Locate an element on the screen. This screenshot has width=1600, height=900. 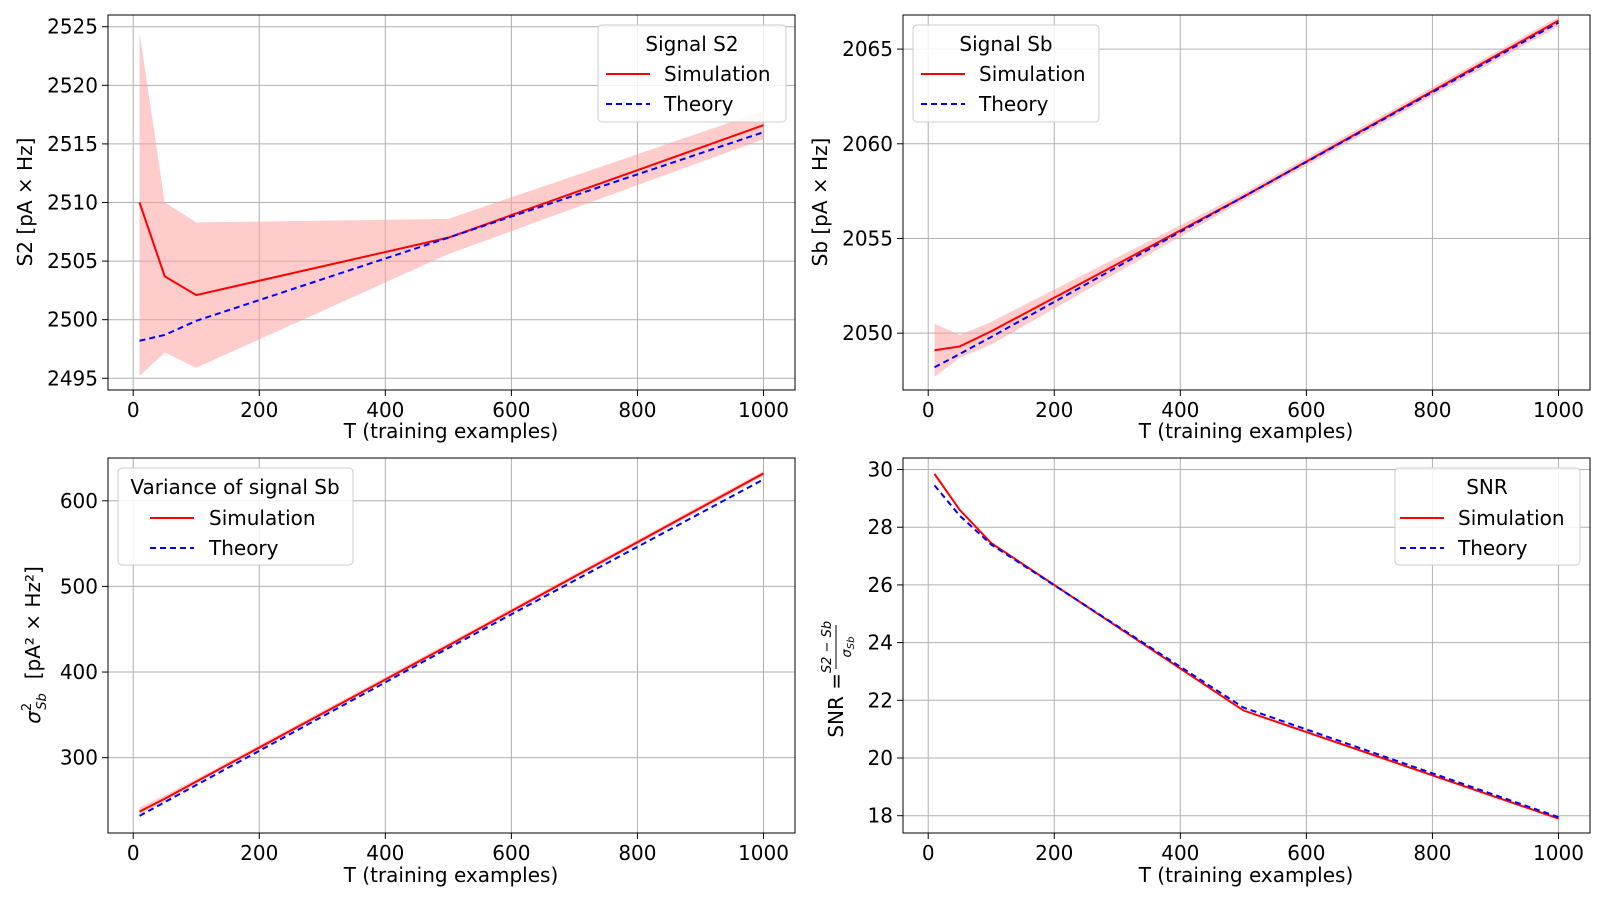
s2-xtick-label: 0 is located at coordinates (133, 410).